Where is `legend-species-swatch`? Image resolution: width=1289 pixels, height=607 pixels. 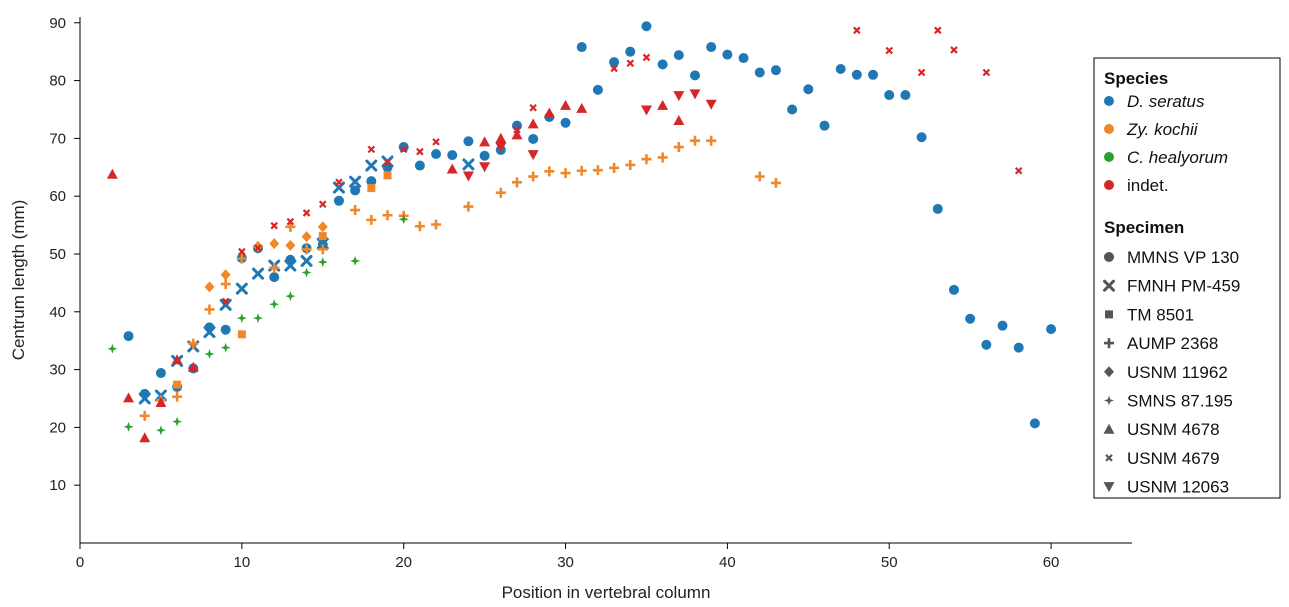 legend-species-swatch is located at coordinates (1109, 157).